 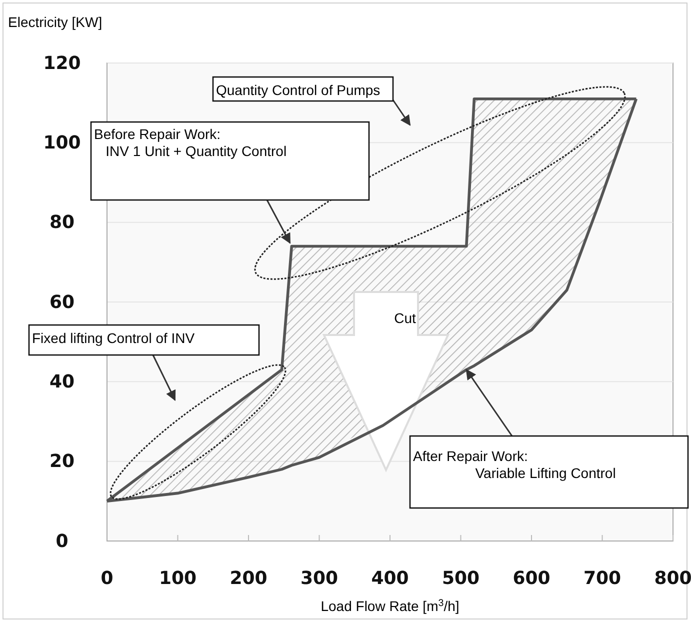 I want to click on y-tick-label: 100, so click(x=62, y=143).